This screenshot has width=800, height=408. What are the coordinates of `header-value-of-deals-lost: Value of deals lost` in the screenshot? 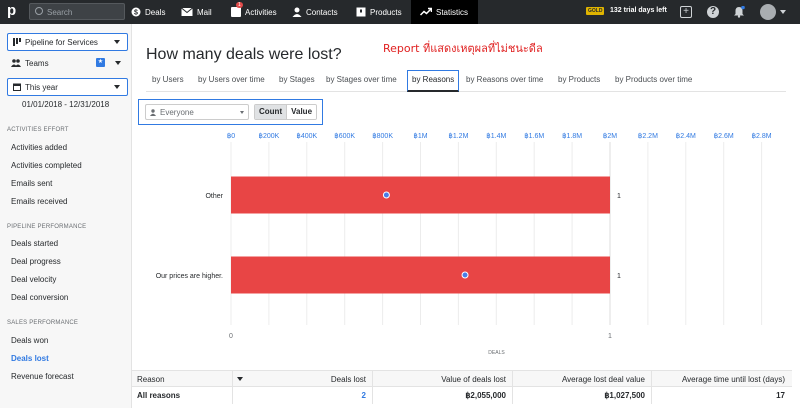 It's located at (473, 379).